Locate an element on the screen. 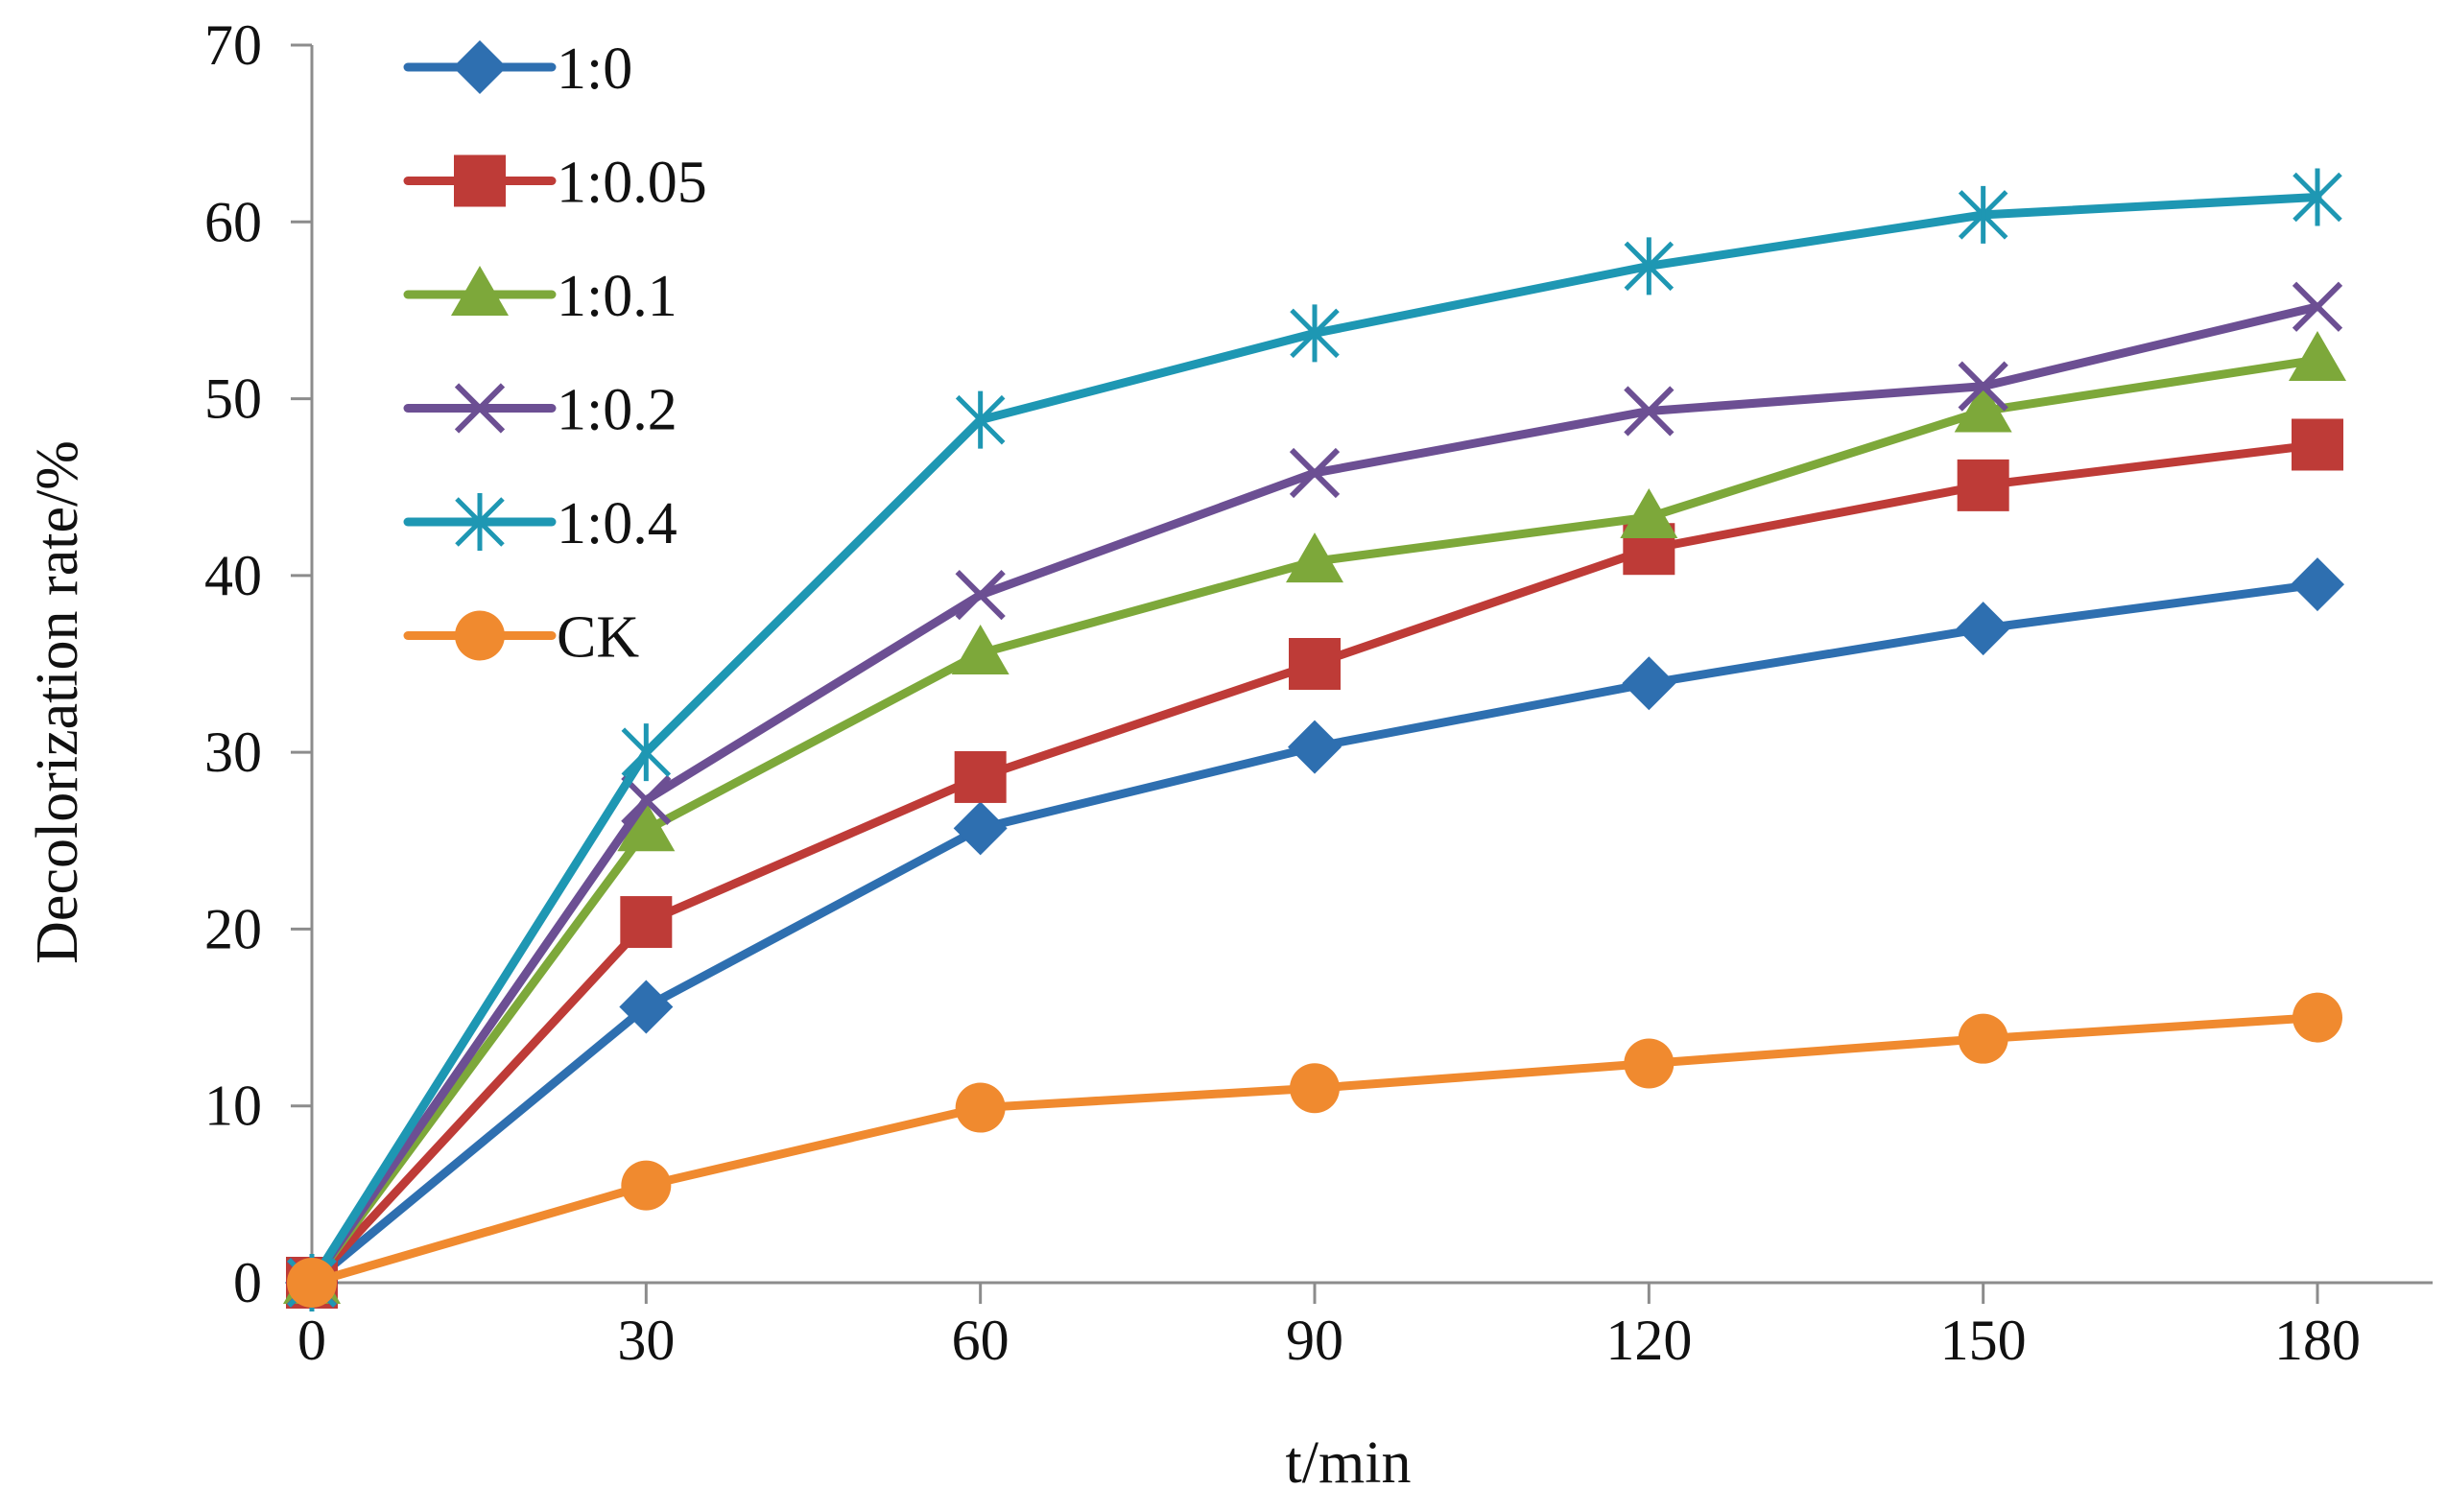 This screenshot has width=2447, height=1512. y-axis-title: Decolorization rate/% is located at coordinates (57, 702).